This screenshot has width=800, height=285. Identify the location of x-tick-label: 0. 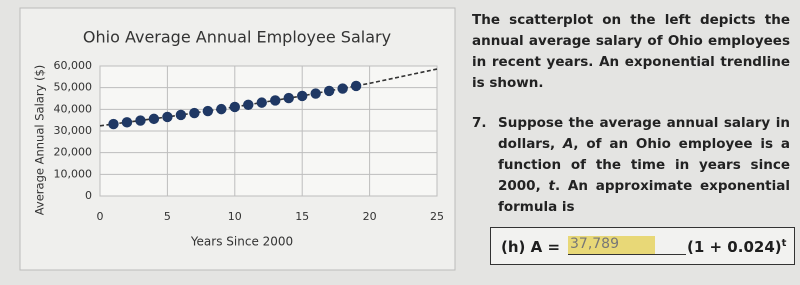
(100, 216).